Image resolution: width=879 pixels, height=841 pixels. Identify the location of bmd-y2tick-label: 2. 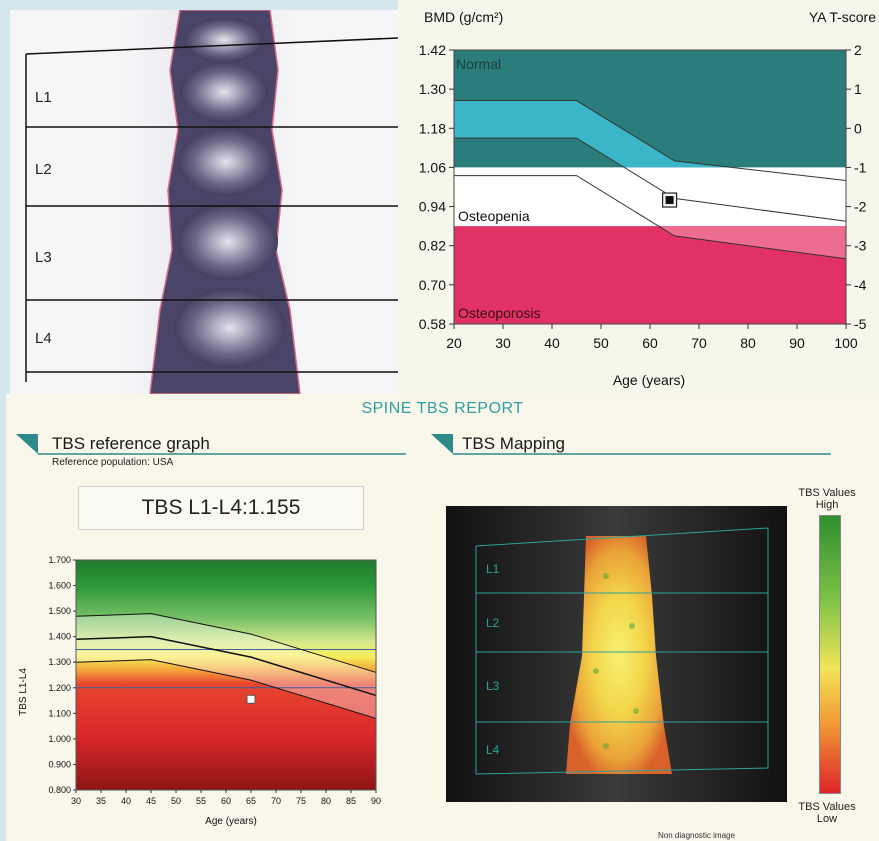
(858, 50).